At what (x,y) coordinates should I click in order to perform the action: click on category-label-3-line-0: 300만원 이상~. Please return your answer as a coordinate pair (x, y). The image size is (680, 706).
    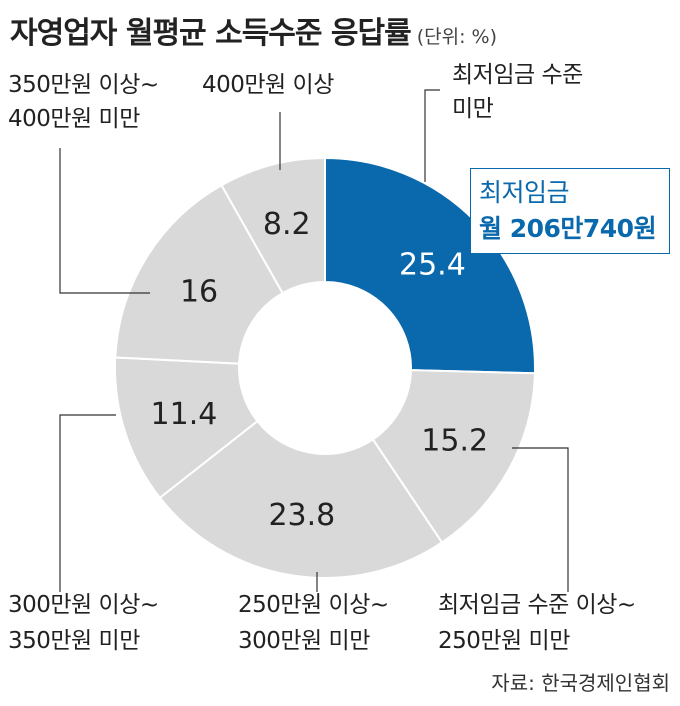
    Looking at the image, I should click on (83, 605).